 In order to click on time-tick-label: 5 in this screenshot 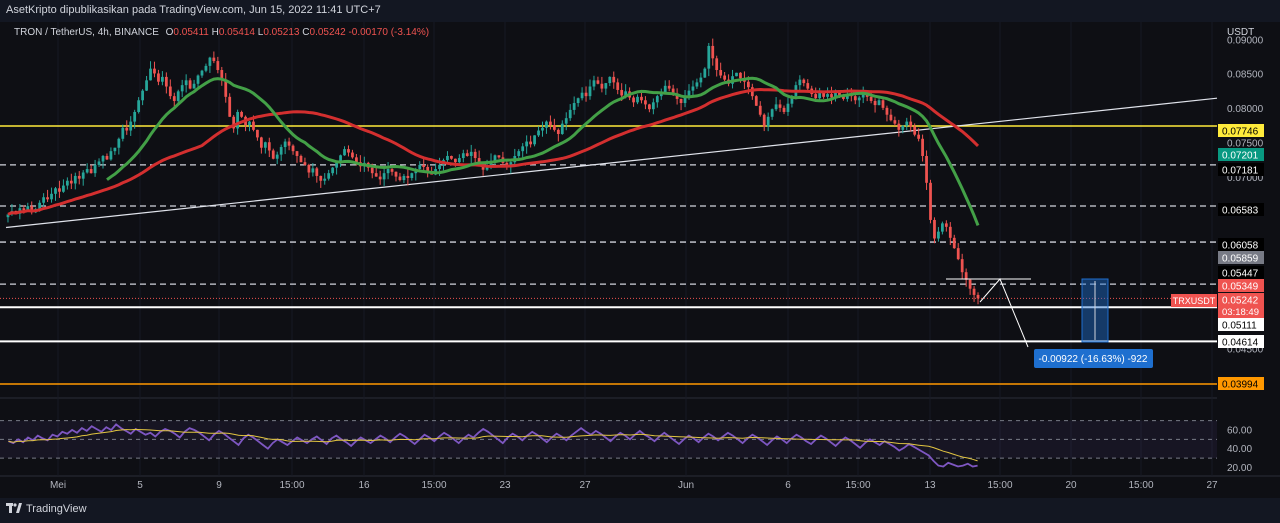, I will do `click(140, 485)`.